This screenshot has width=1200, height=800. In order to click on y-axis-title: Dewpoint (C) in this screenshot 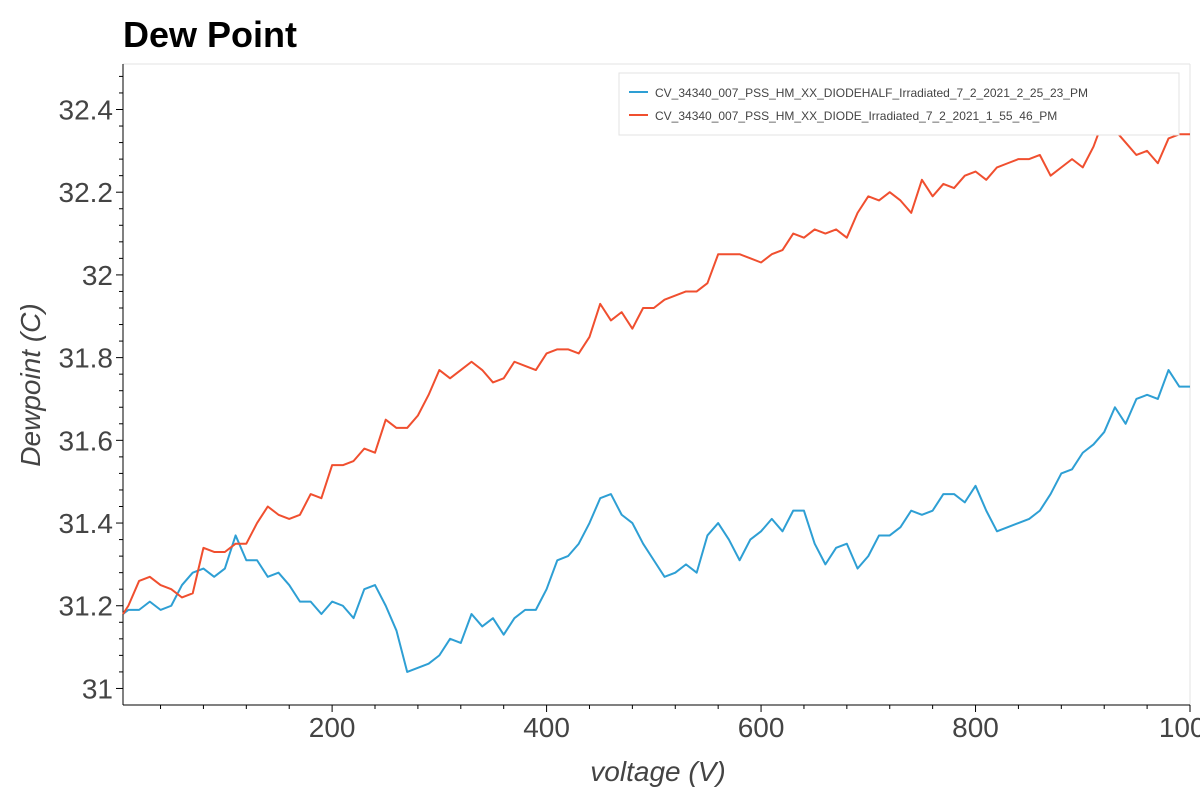, I will do `click(30, 384)`.